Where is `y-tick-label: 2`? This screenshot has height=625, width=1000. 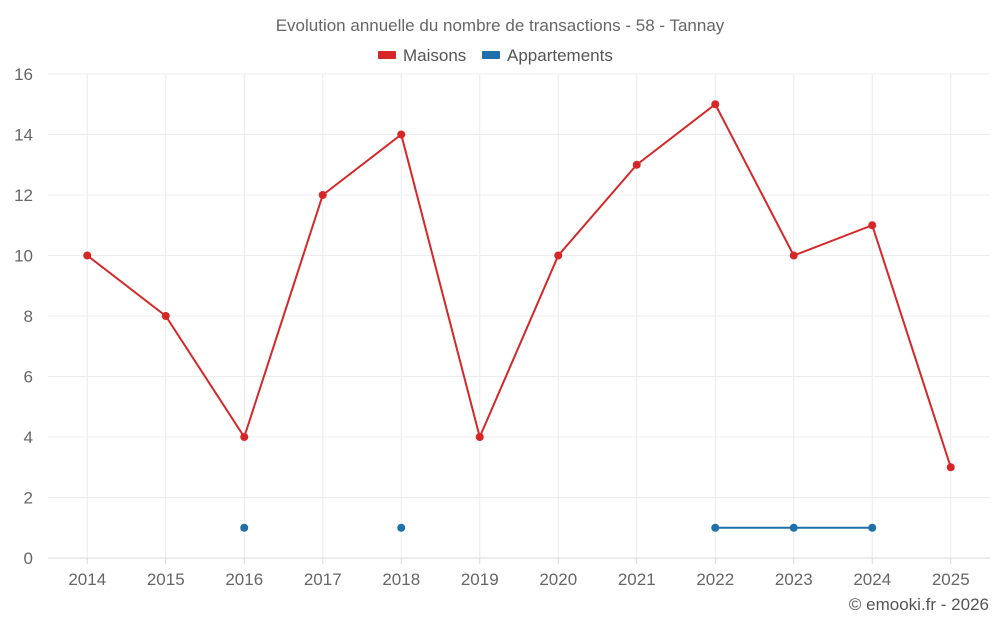 y-tick-label: 2 is located at coordinates (28, 498).